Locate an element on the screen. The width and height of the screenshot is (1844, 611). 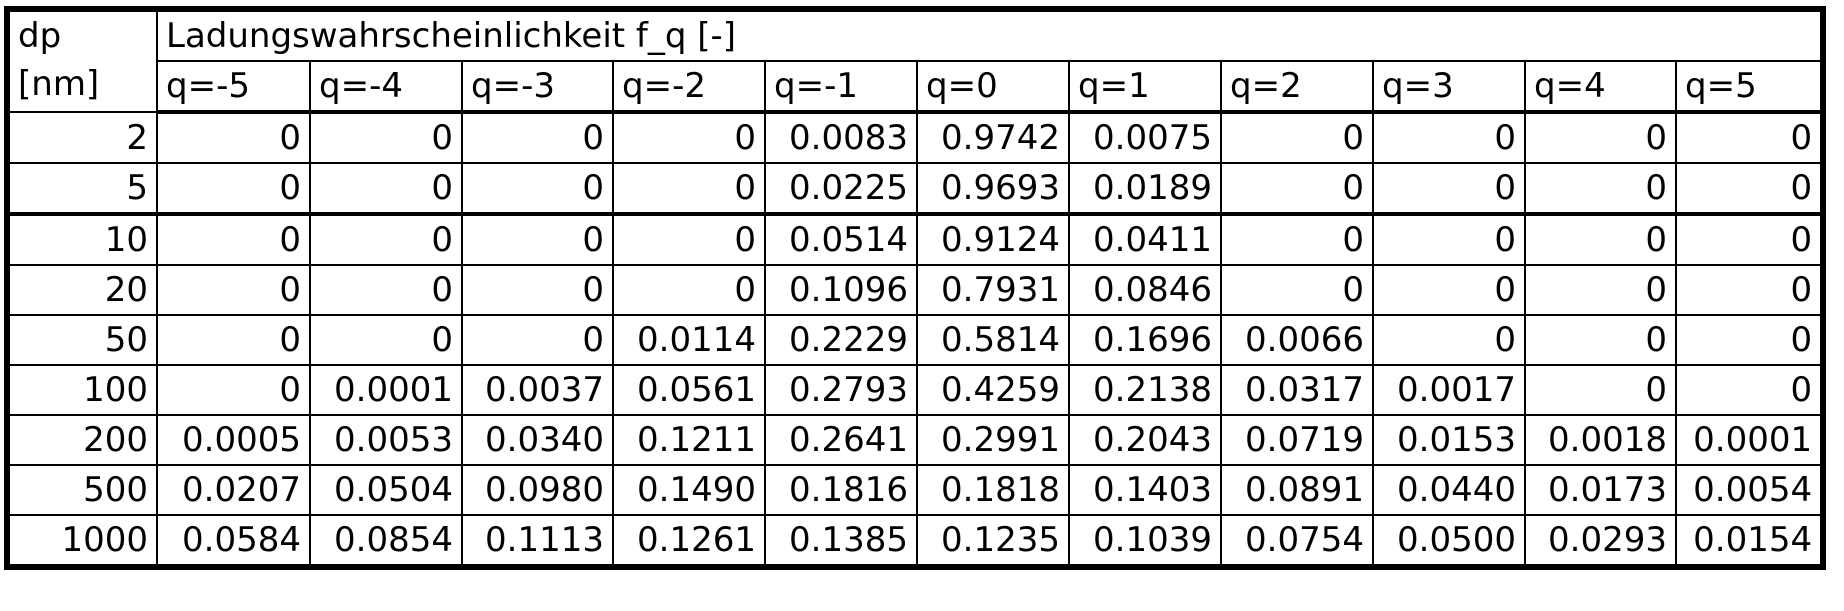
probability-cell: 0.0037 is located at coordinates (537, 390).